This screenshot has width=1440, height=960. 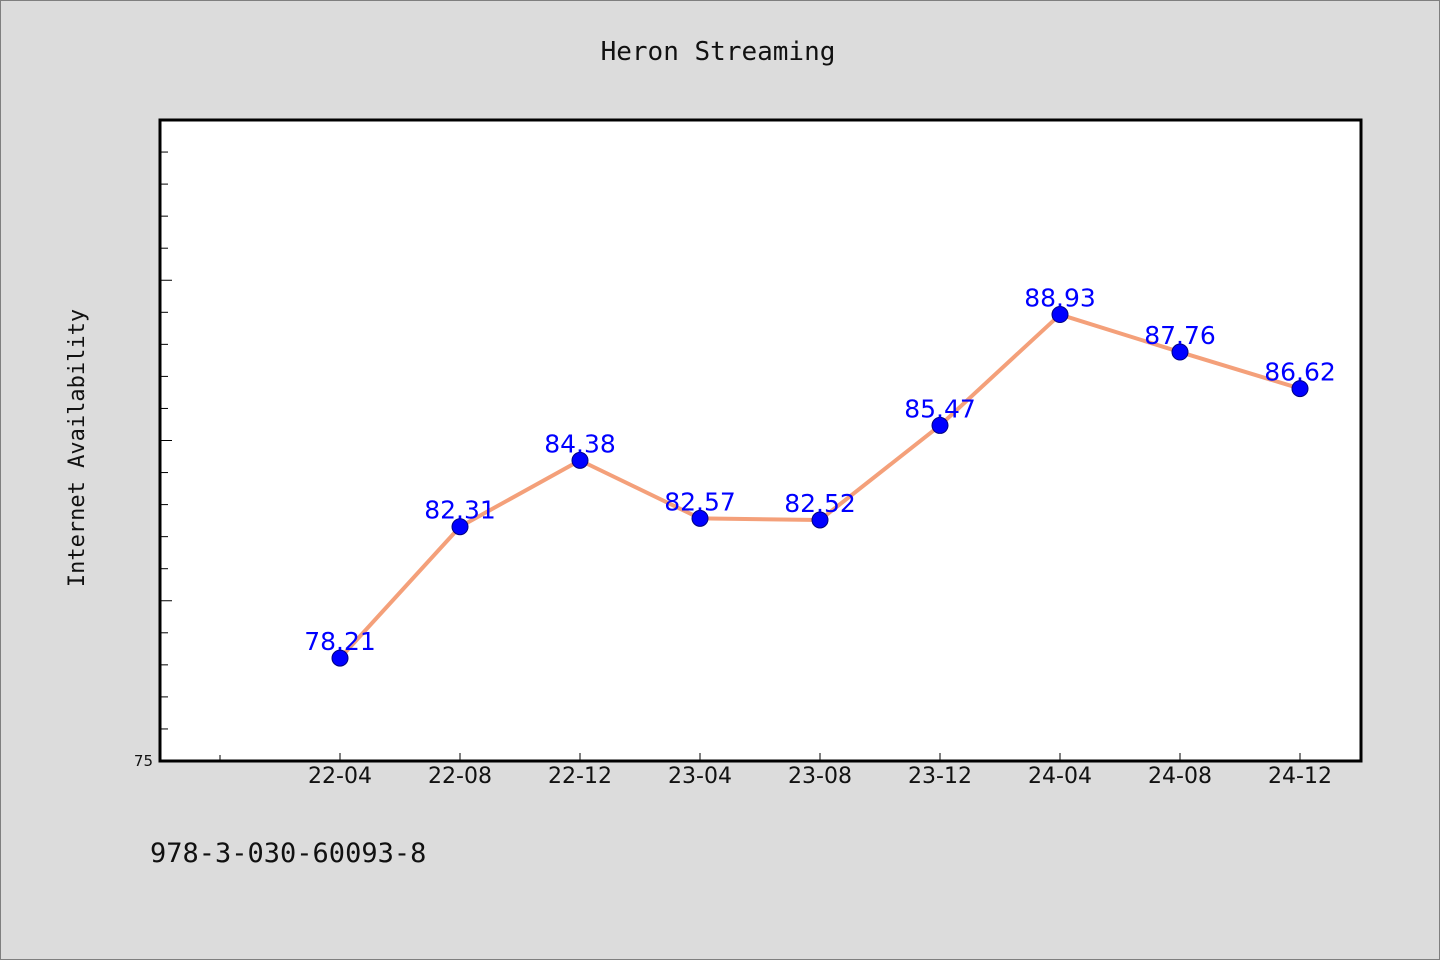 I want to click on x-tick-label: 22-08, so click(x=460, y=776).